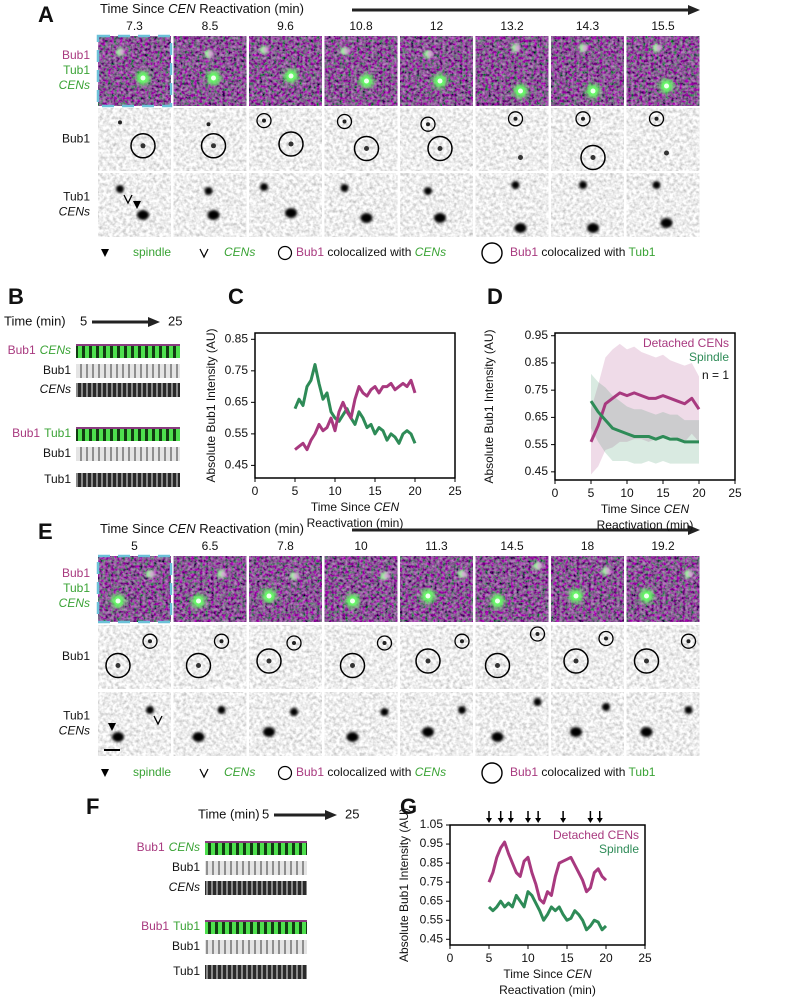 The width and height of the screenshot is (800, 1000). Describe the element at coordinates (35, 320) in the screenshot. I see `time-label: Time (min)` at that location.